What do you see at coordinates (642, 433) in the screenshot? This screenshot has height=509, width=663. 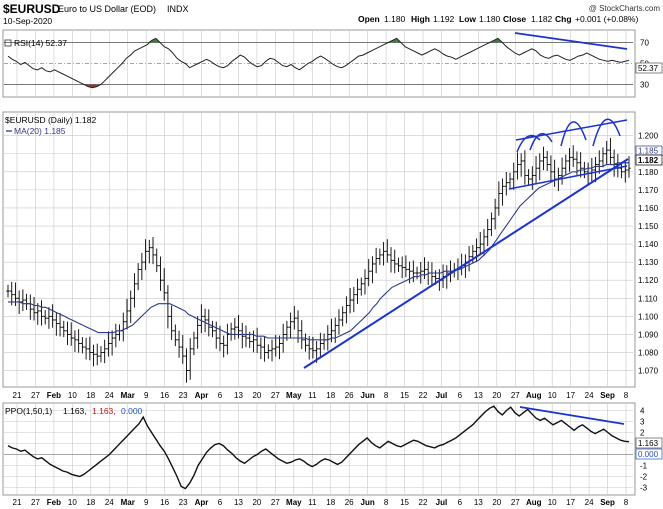 I see `ppo-tick-2: 2` at bounding box center [642, 433].